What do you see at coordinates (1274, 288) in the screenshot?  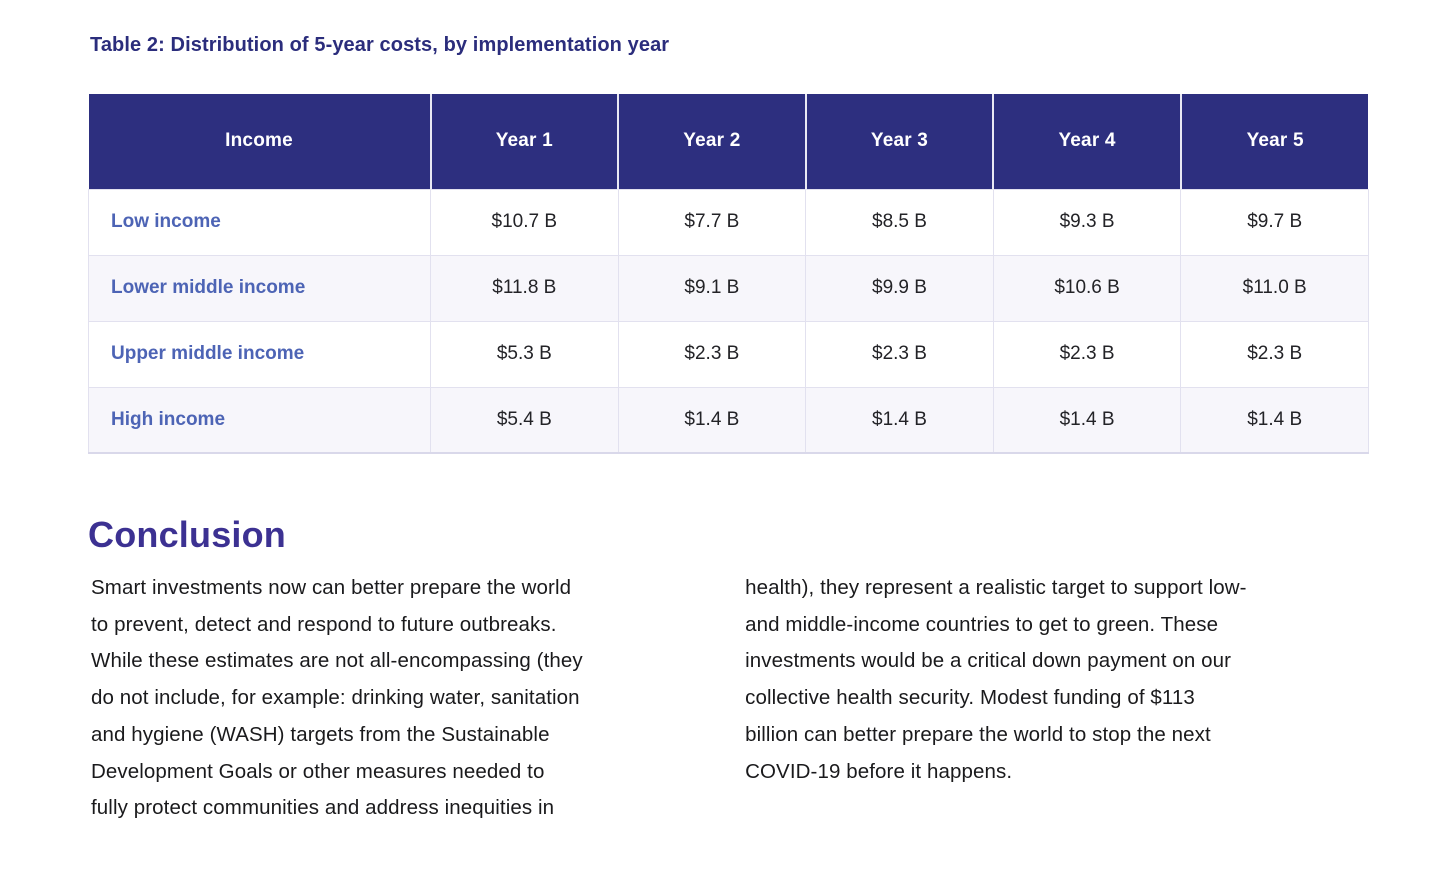 I see `cost-cell: $11.0 B` at bounding box center [1274, 288].